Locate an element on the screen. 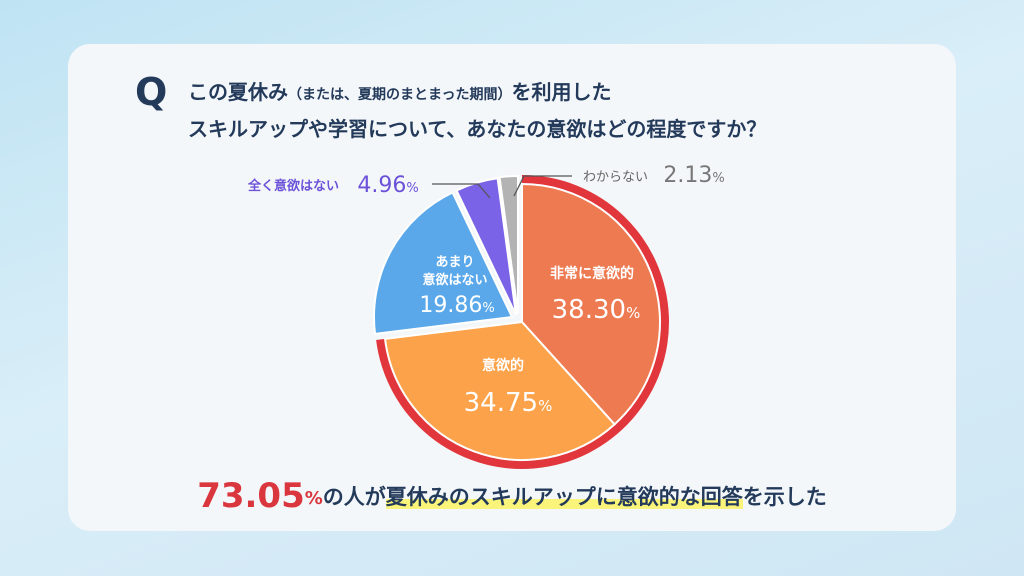  label-slice-1: 非常に意欲的 is located at coordinates (592, 273).